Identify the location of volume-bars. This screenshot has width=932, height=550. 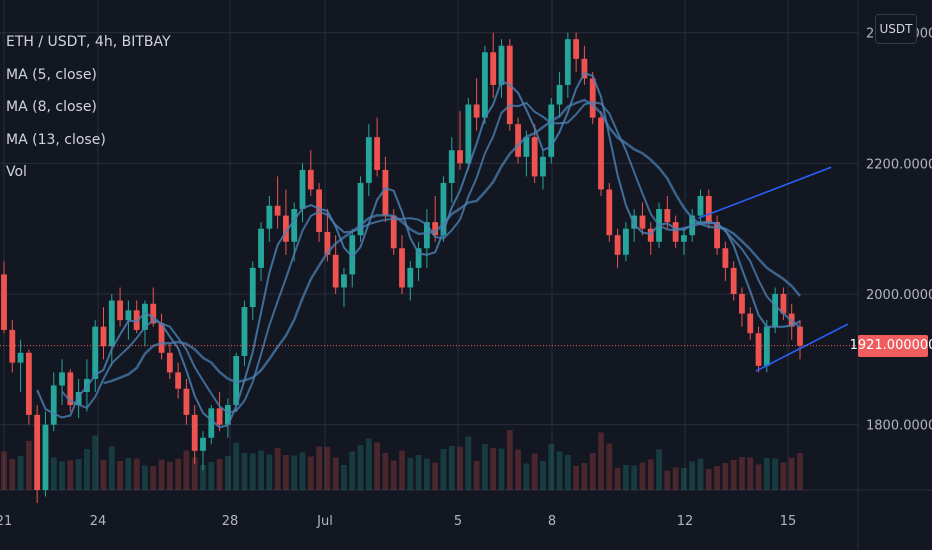
(402, 460).